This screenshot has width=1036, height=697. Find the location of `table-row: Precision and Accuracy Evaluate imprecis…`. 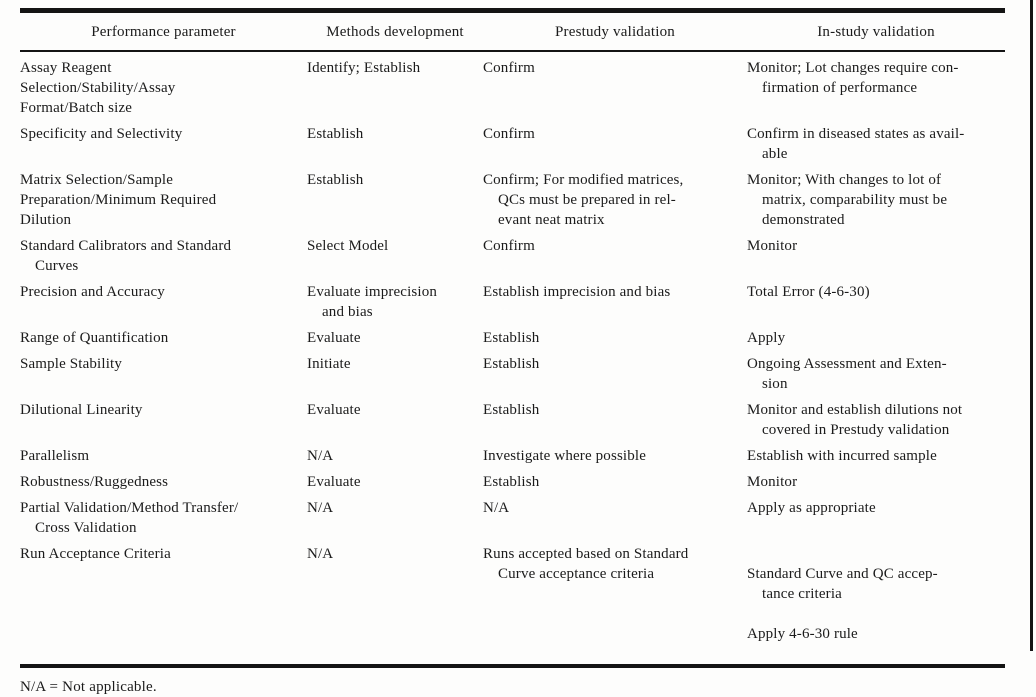

table-row: Precision and Accuracy Evaluate imprecis… is located at coordinates (512, 299).